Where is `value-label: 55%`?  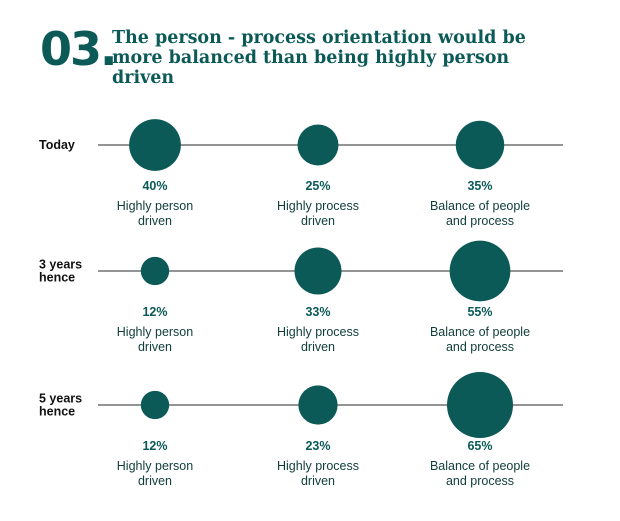 value-label: 55% is located at coordinates (479, 312).